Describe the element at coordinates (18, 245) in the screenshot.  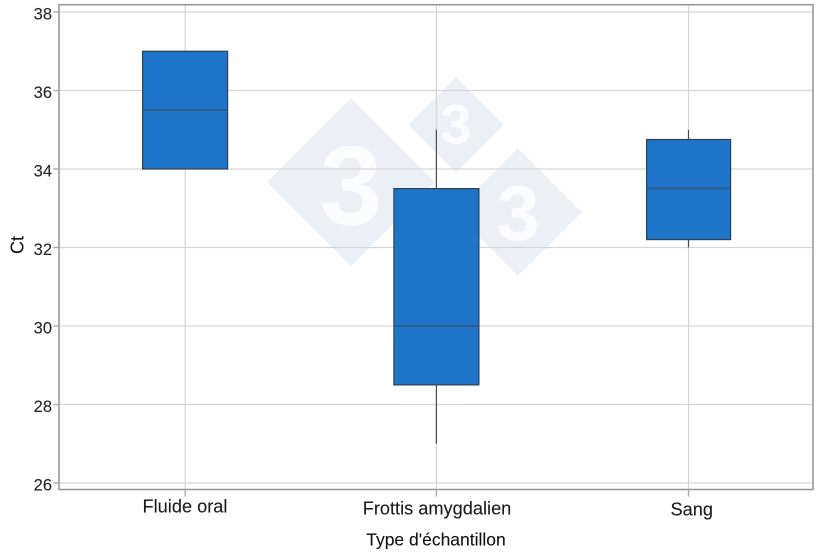
I see `svg-text: Ct` at that location.